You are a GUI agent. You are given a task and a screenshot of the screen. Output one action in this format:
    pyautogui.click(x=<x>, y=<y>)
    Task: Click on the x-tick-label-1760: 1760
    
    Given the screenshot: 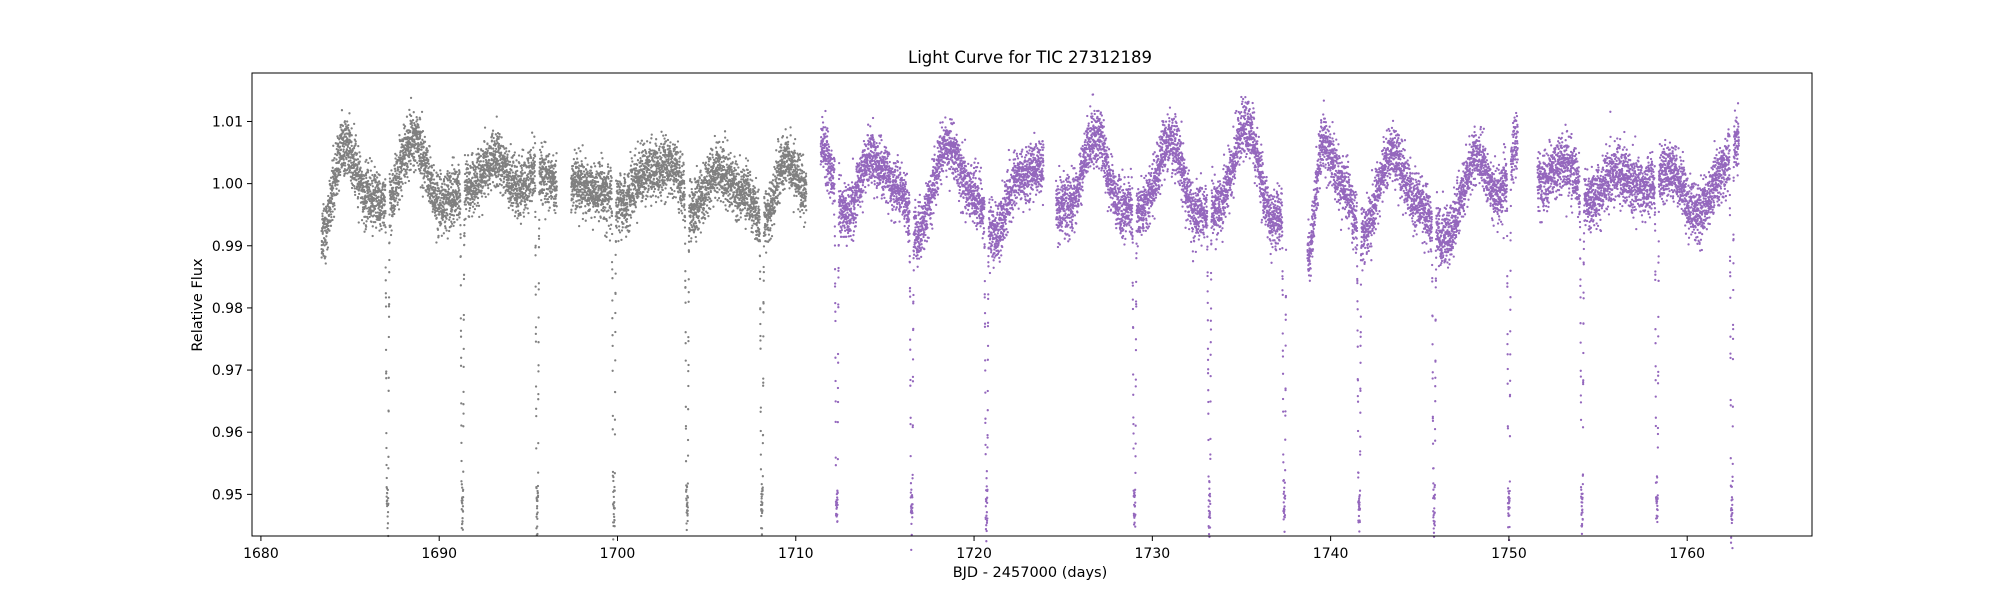 What is the action you would take?
    pyautogui.click(x=1687, y=554)
    